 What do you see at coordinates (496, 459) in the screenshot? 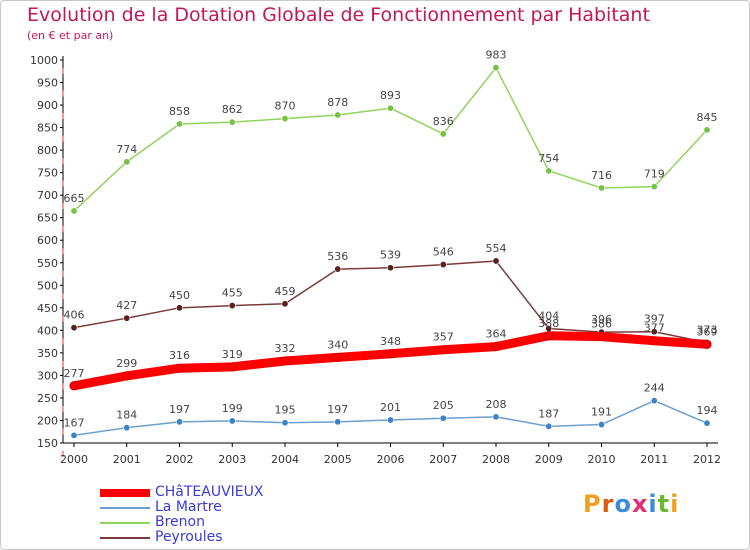
I see `x-tick-label: 2008` at bounding box center [496, 459].